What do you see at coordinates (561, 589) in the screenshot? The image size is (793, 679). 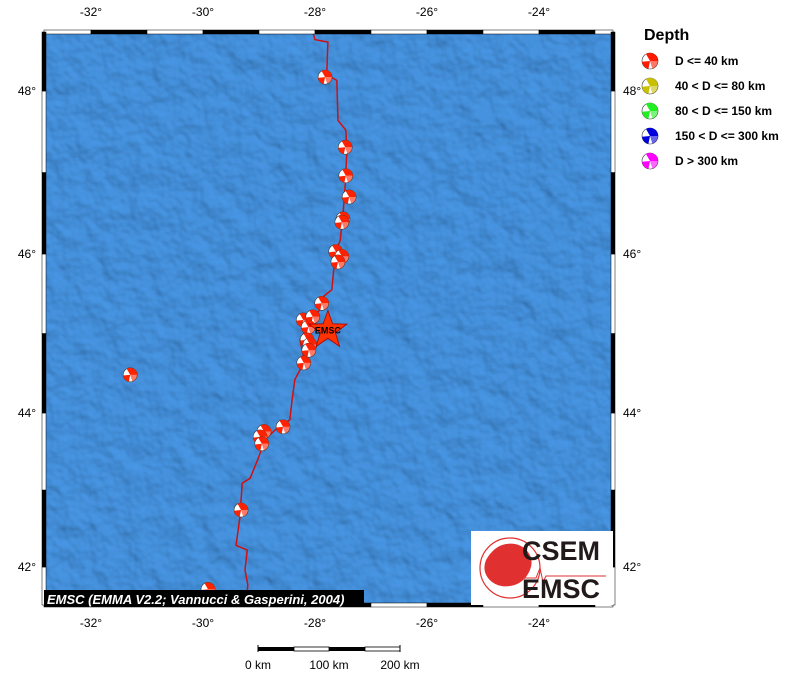 I see `logo-text-emsc: EMSC` at bounding box center [561, 589].